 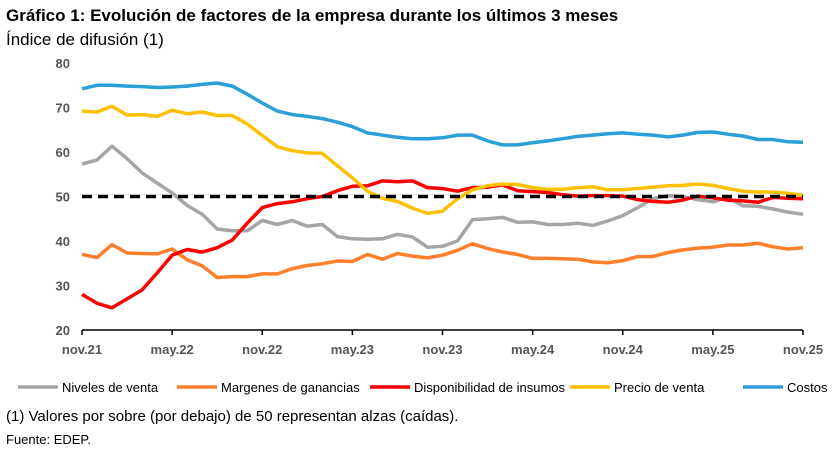 I want to click on legend-label: Costos, so click(x=807, y=387).